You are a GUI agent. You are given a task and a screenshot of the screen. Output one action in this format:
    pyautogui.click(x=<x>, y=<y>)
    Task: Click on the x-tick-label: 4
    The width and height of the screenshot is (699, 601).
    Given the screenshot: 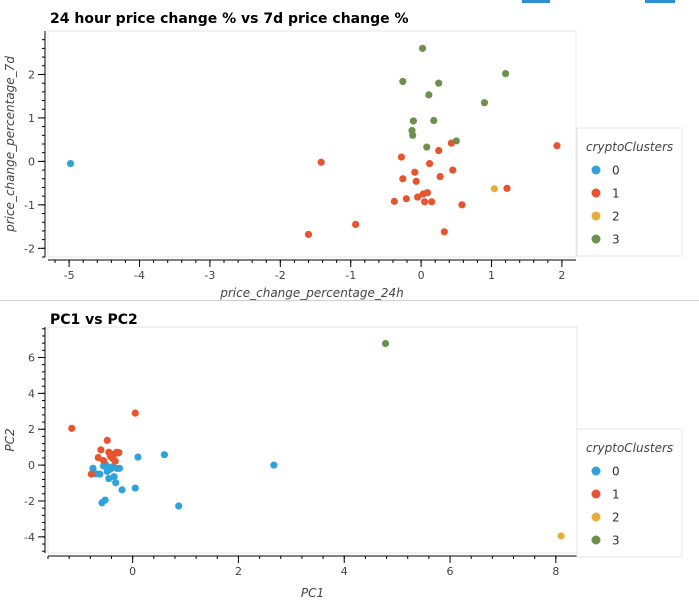 What is the action you would take?
    pyautogui.click(x=344, y=571)
    